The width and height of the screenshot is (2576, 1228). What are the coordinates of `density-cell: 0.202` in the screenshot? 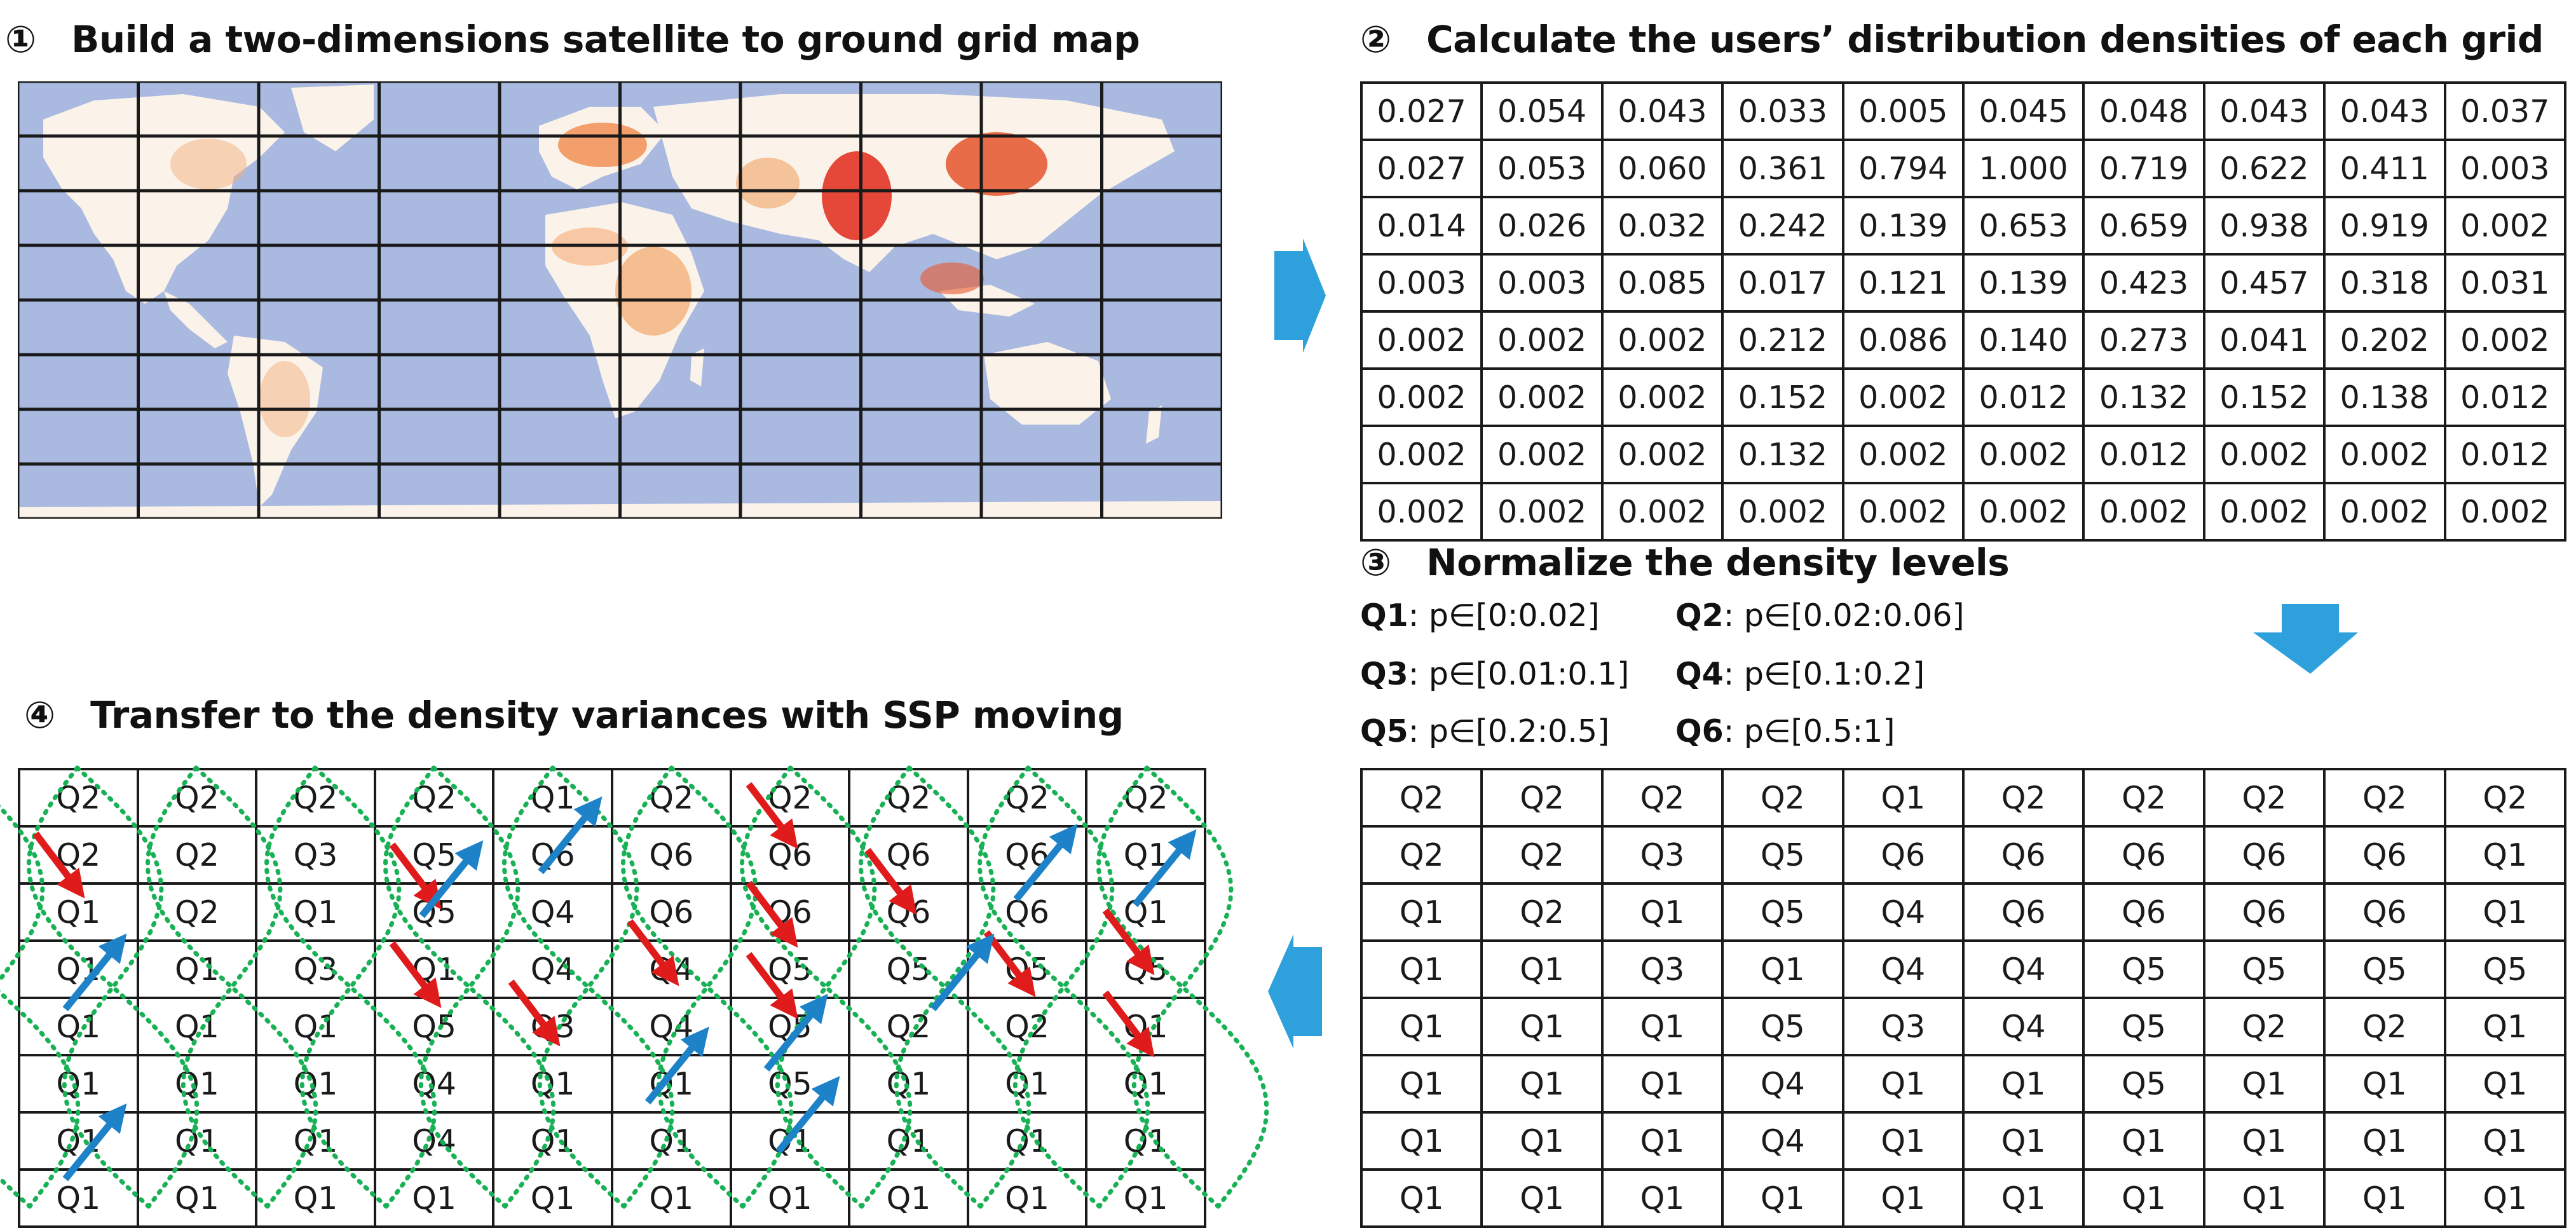 It's located at (2384, 340).